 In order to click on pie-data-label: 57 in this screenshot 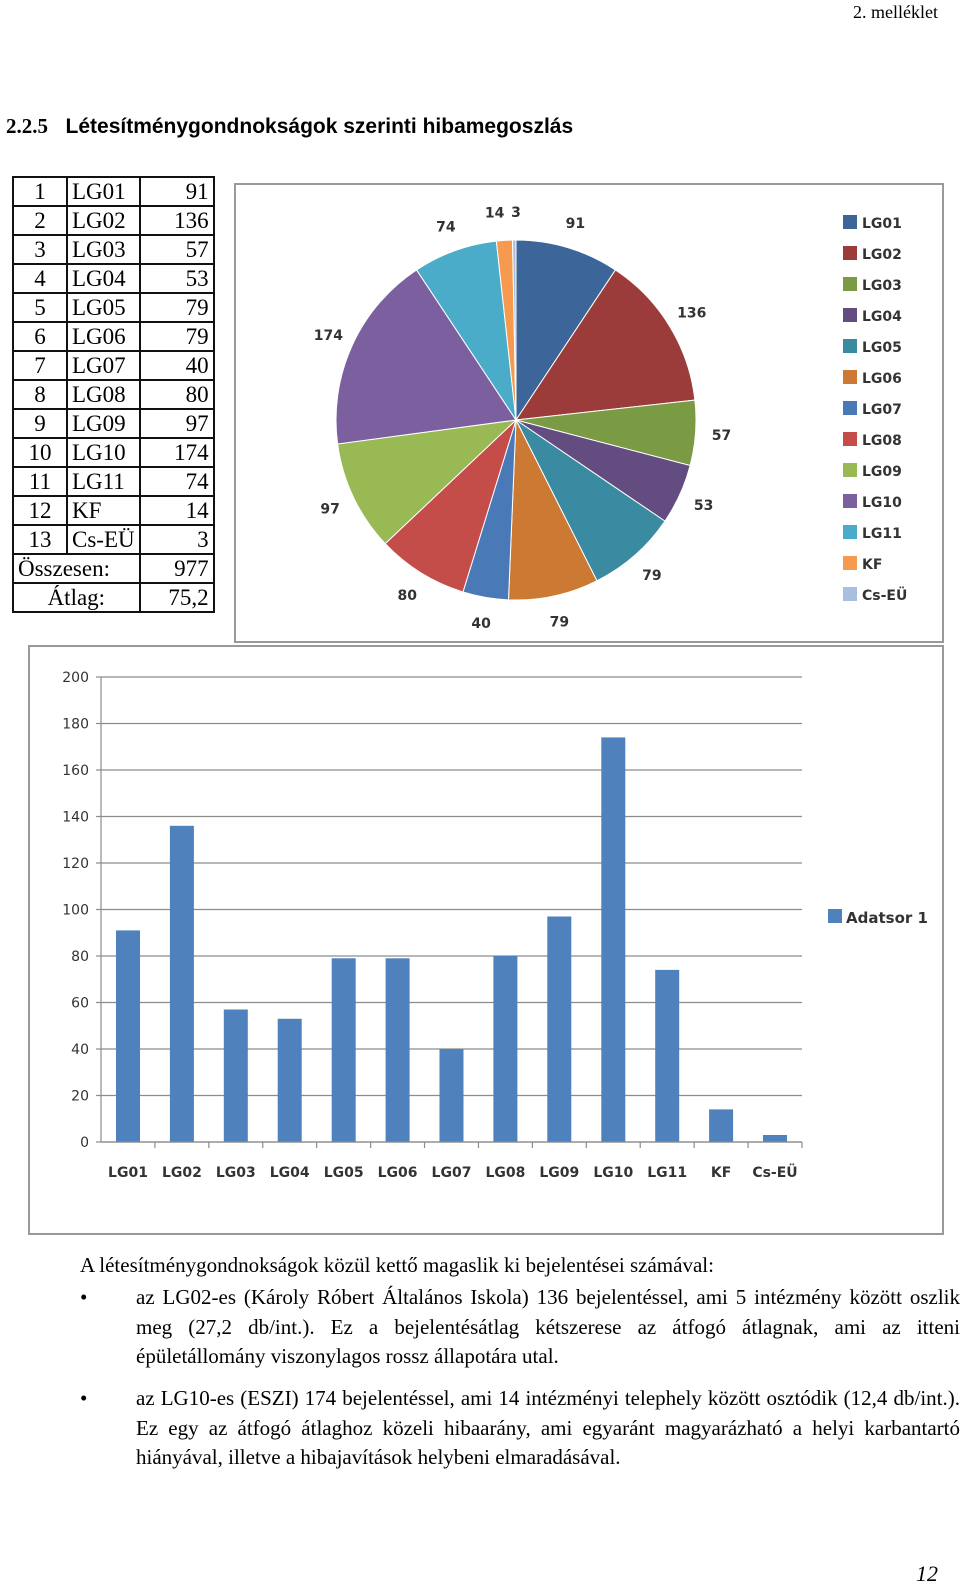, I will do `click(721, 436)`.